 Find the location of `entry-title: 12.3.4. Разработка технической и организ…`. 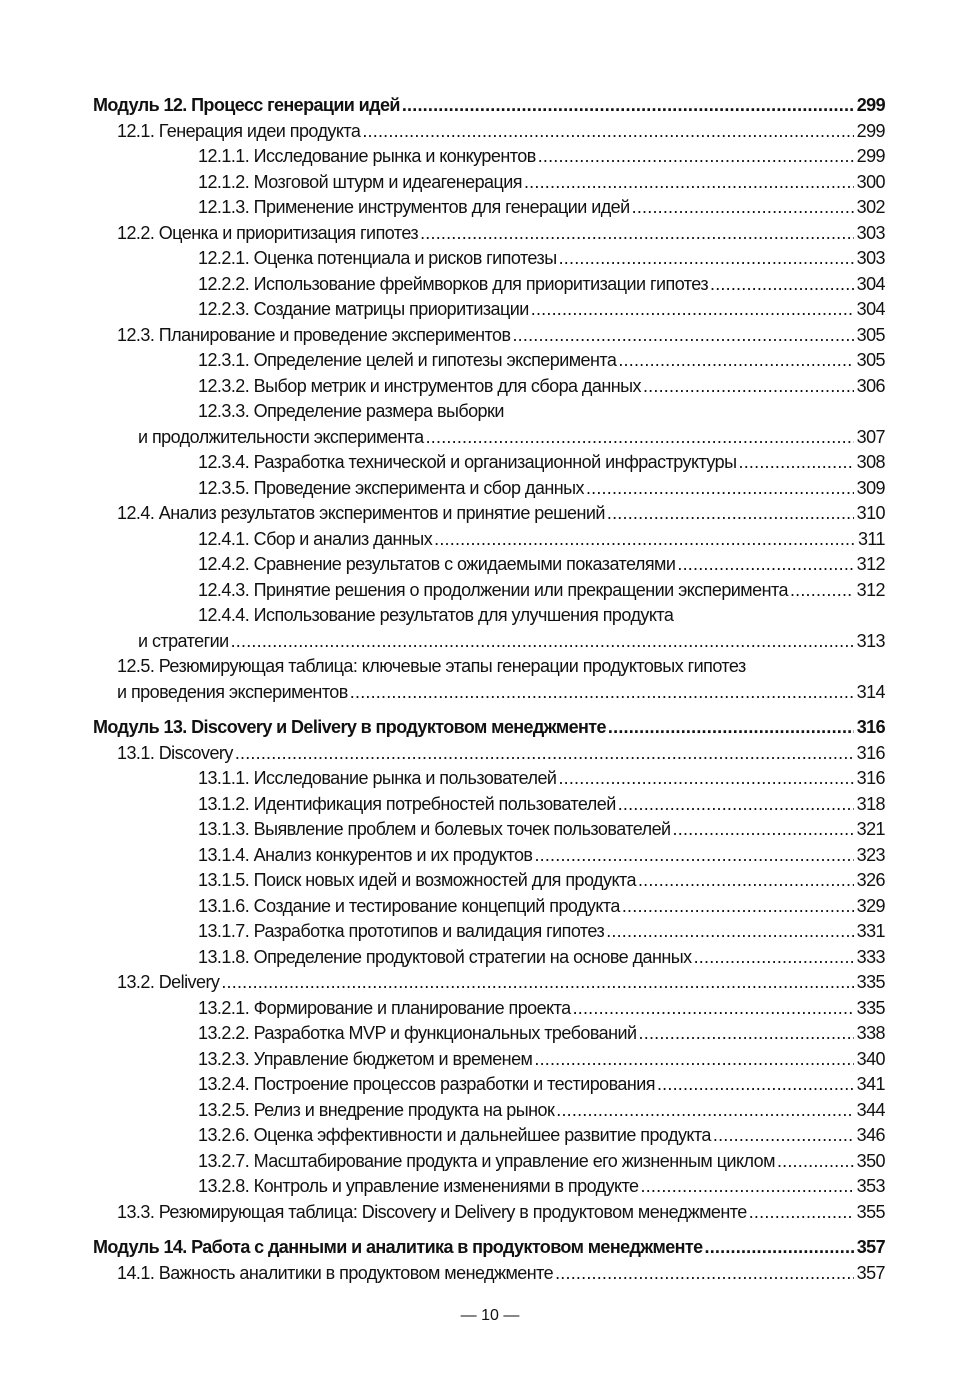

entry-title: 12.3.4. Разработка технической и организ… is located at coordinates (467, 462).